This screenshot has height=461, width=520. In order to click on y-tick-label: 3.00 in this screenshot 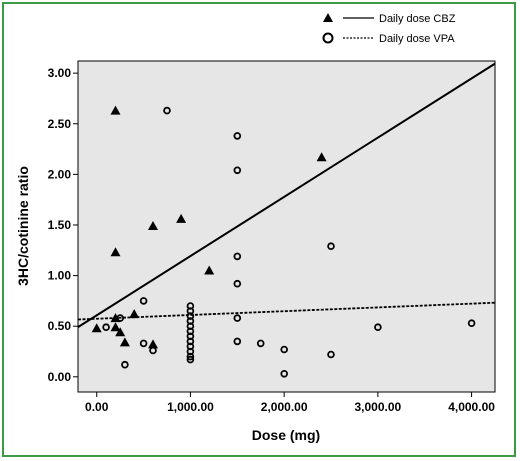, I will do `click(60, 73)`.